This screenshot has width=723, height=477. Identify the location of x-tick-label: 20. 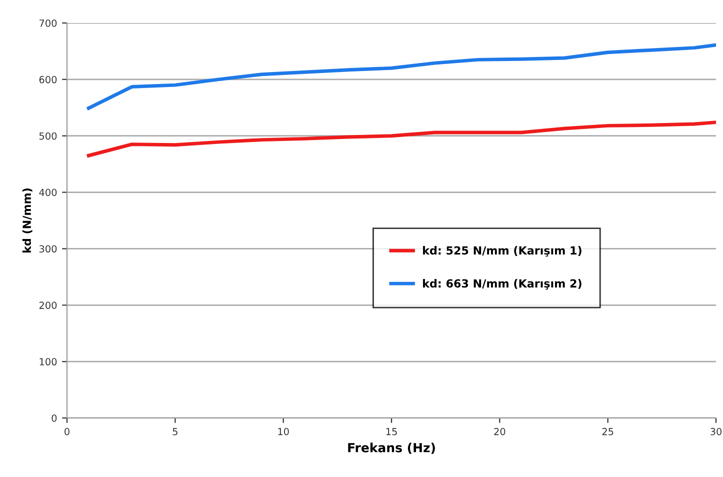
(500, 432).